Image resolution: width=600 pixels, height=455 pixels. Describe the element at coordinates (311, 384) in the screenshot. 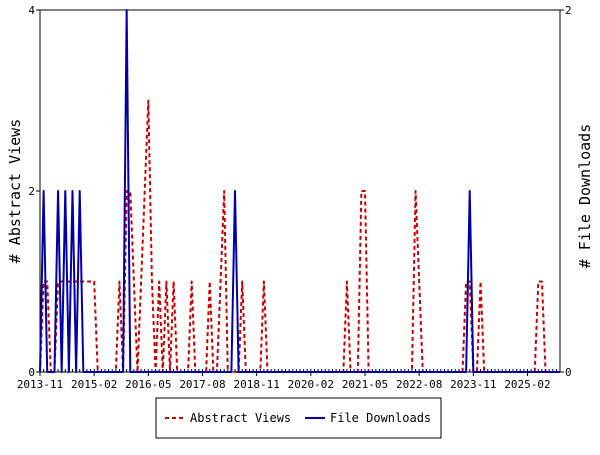

I see `x-tick-label: 2020-02` at that location.